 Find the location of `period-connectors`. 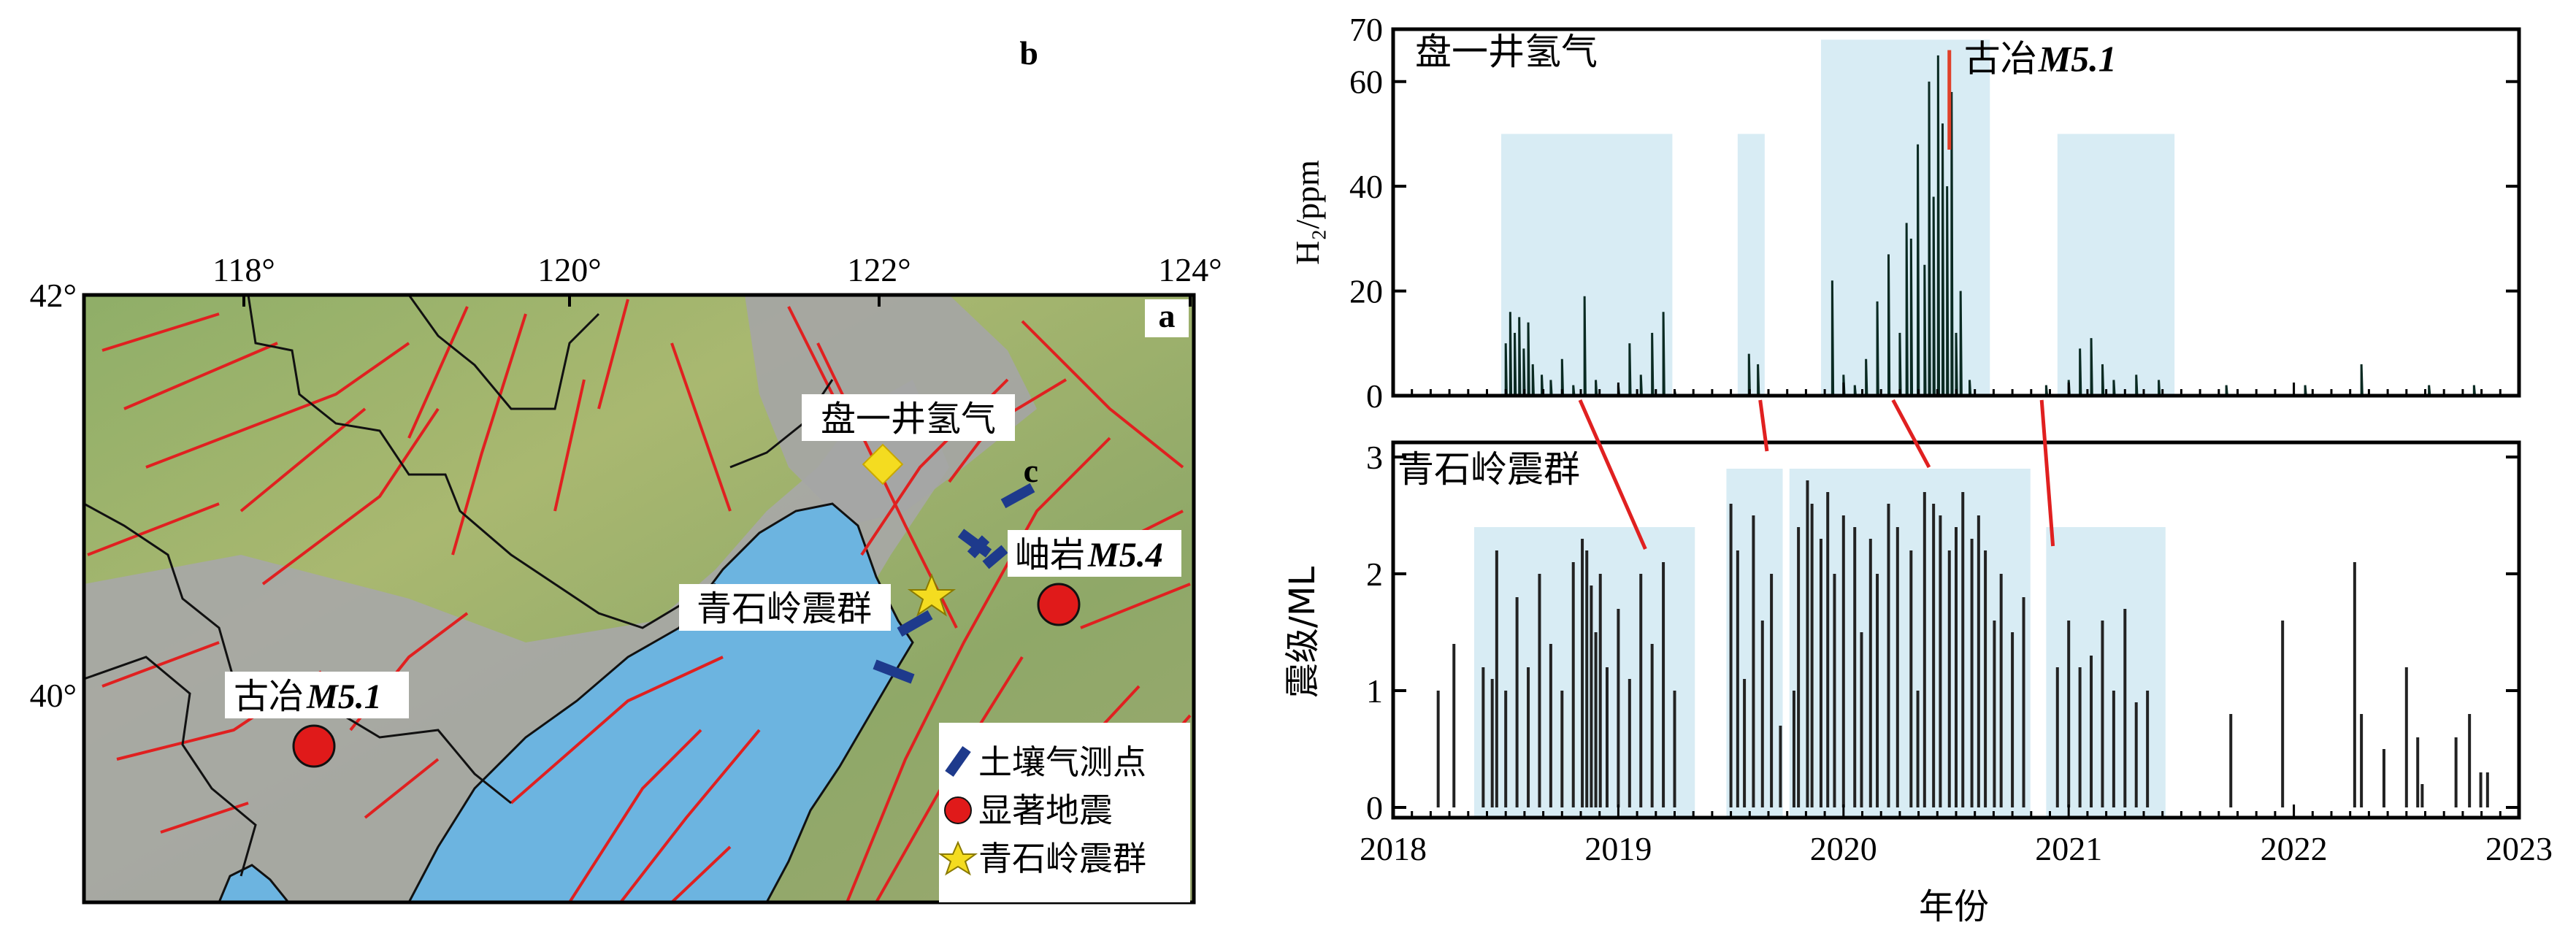

period-connectors is located at coordinates (1816, 475).